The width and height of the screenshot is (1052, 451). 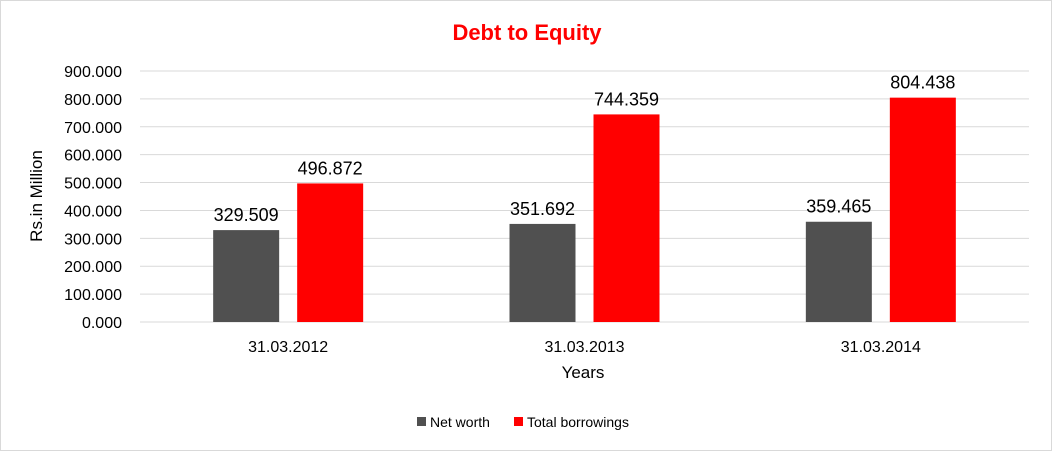 What do you see at coordinates (93, 211) in the screenshot?
I see `y-tick-label: 400.000` at bounding box center [93, 211].